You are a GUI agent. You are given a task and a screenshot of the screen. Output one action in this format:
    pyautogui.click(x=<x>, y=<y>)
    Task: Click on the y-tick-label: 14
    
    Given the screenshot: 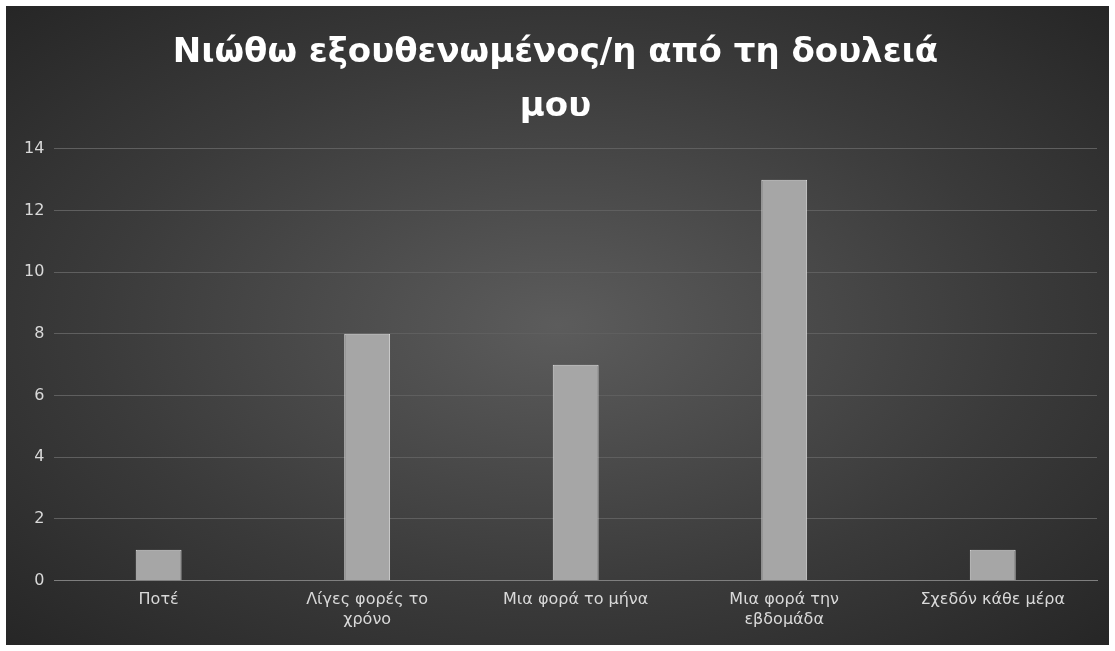 What is the action you would take?
    pyautogui.click(x=34, y=147)
    